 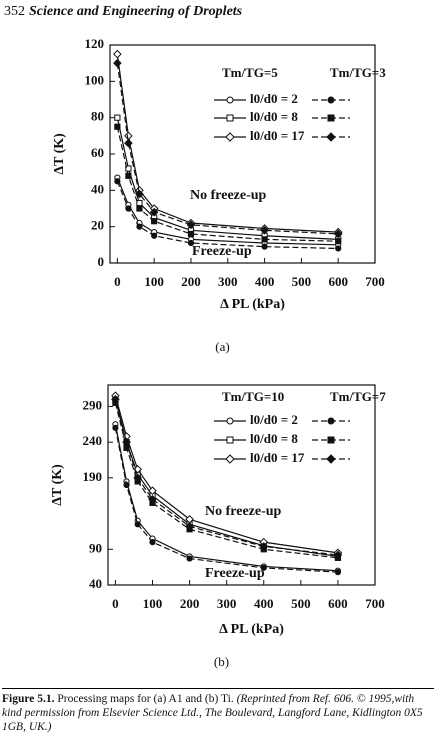 I want to click on y-tick-label: 100, so click(x=95, y=79).